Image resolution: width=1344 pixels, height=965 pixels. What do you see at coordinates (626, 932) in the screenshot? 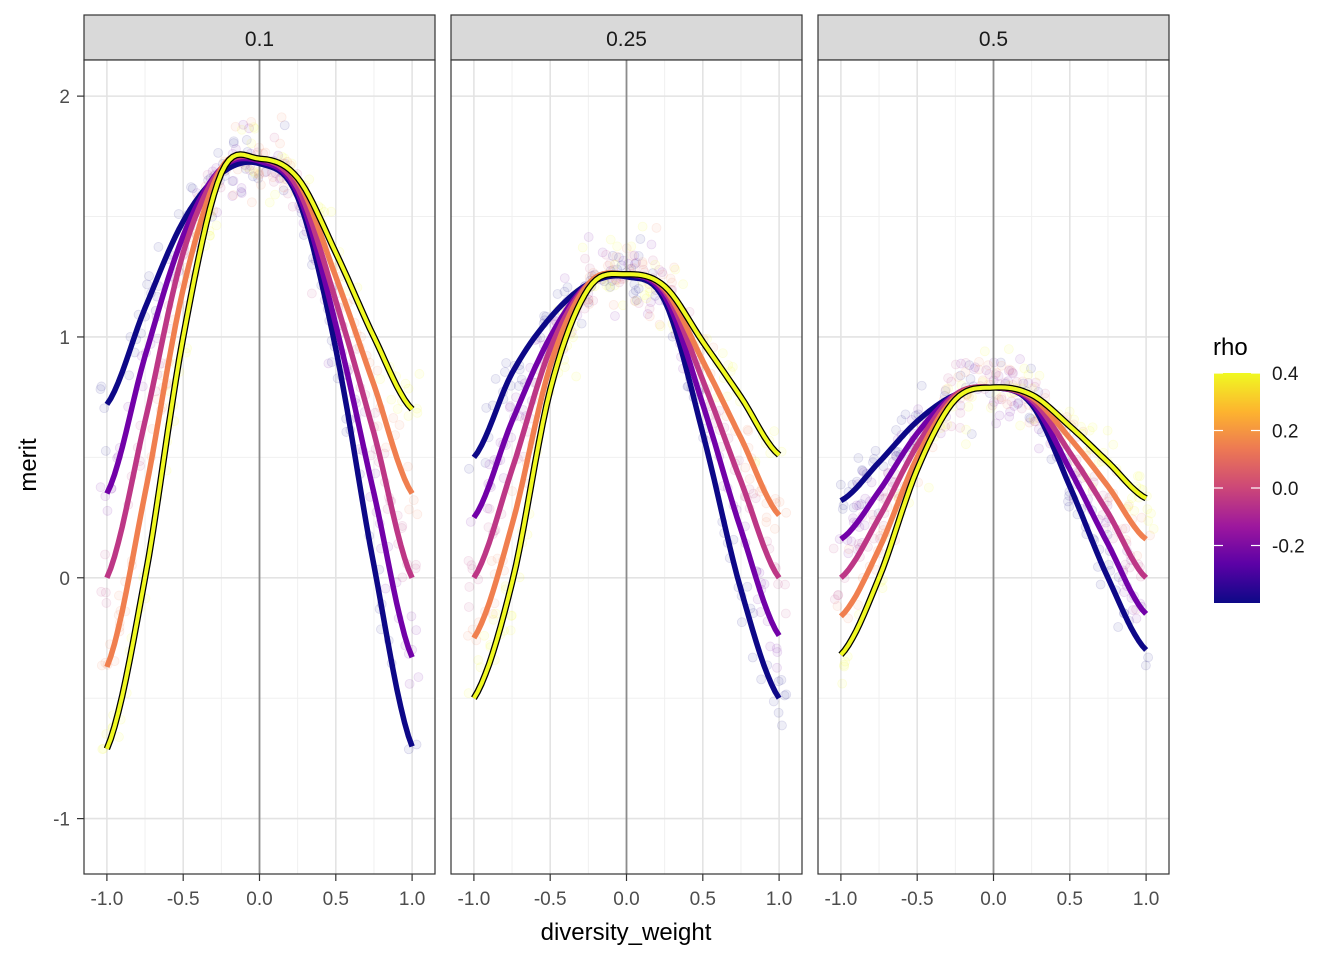
I see `x-axis-title: diversity_weight` at bounding box center [626, 932].